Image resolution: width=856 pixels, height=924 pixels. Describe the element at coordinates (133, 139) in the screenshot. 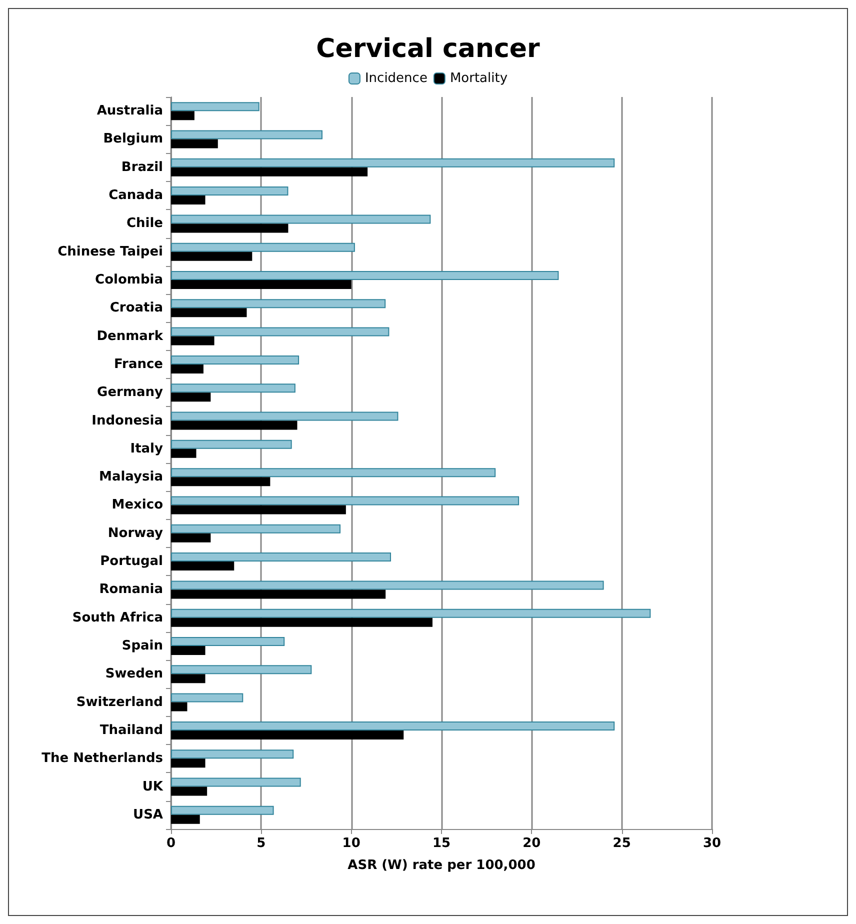

I see `y-tick-label: Belgium` at that location.